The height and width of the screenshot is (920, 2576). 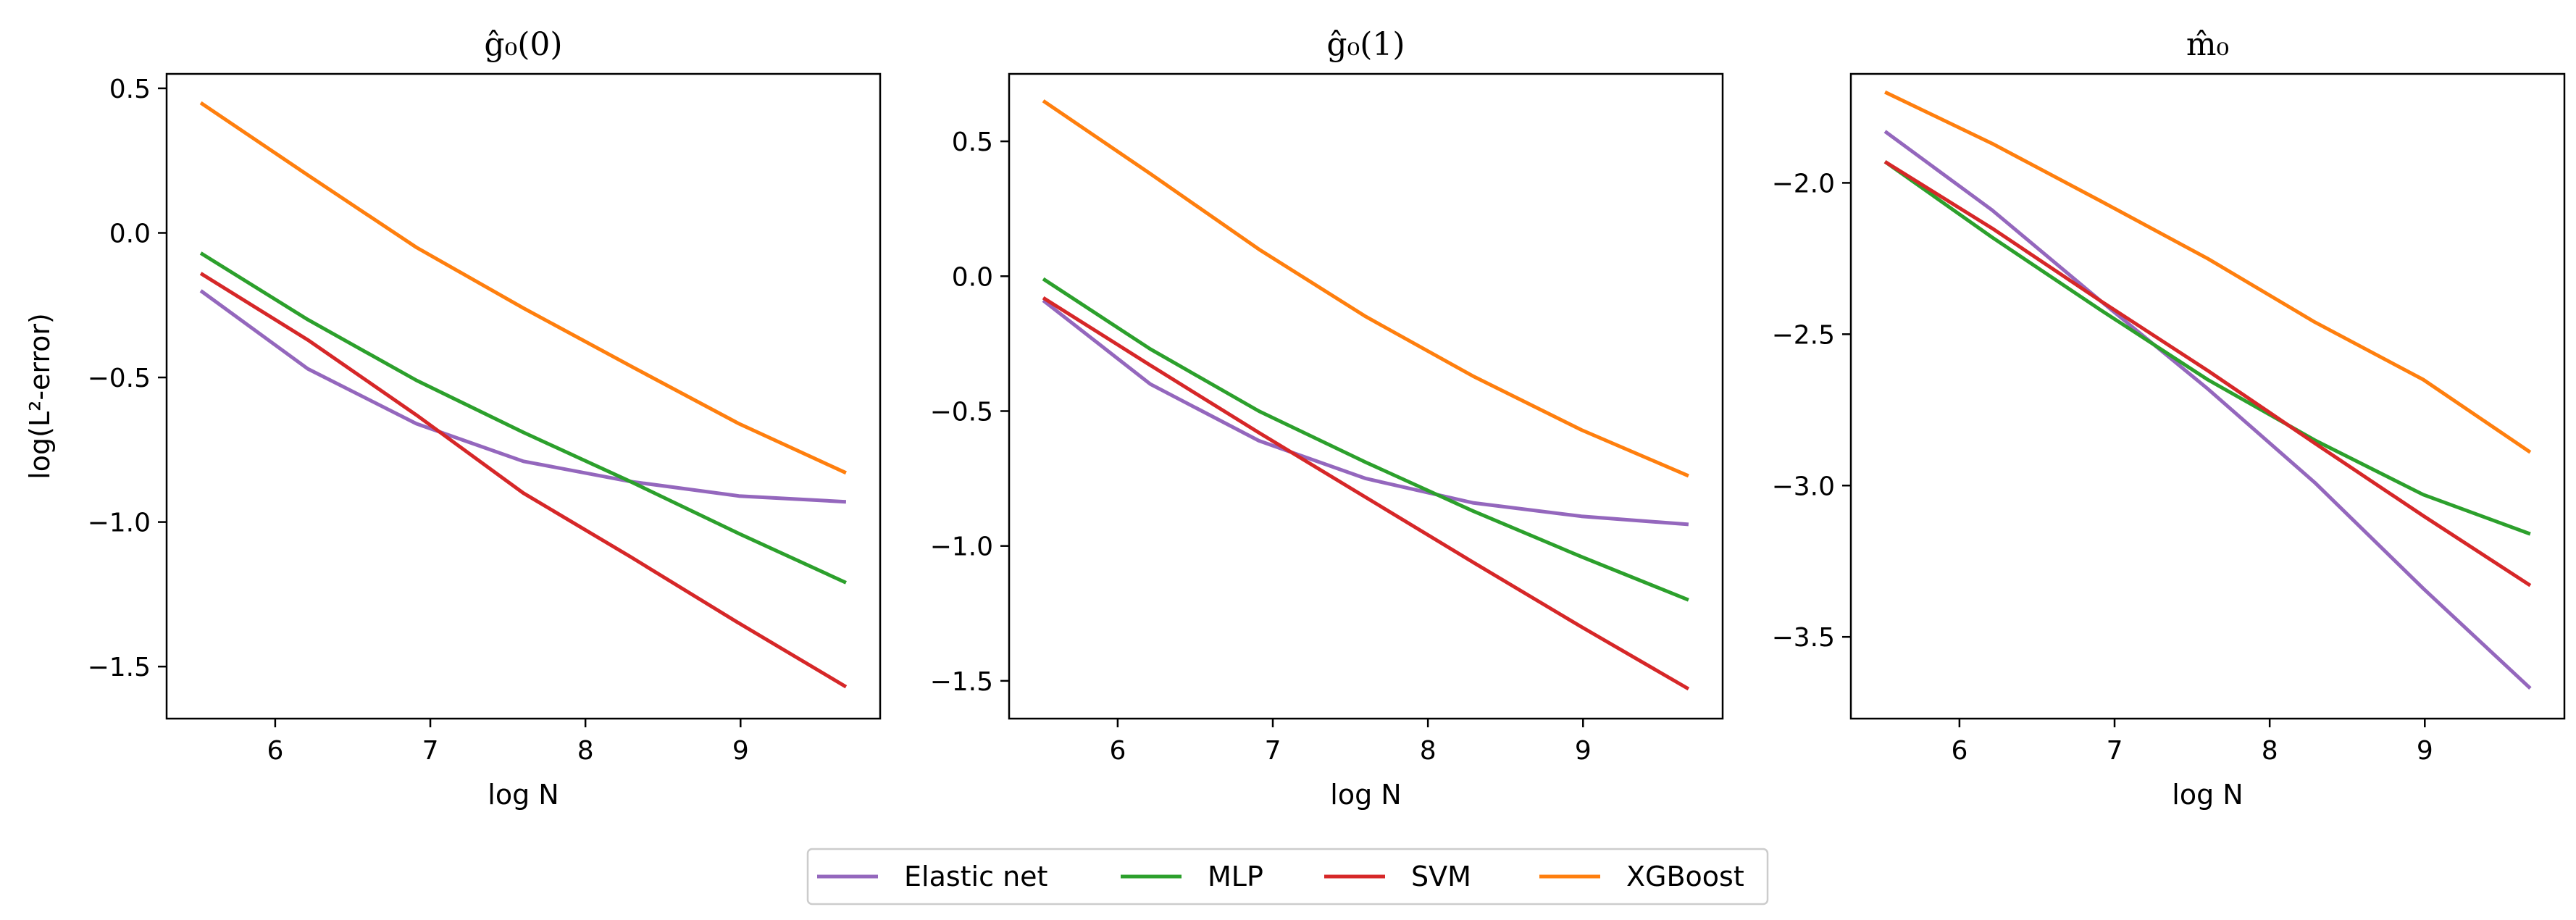 I want to click on panel-title: ĝ₀(1), so click(x=1365, y=44).